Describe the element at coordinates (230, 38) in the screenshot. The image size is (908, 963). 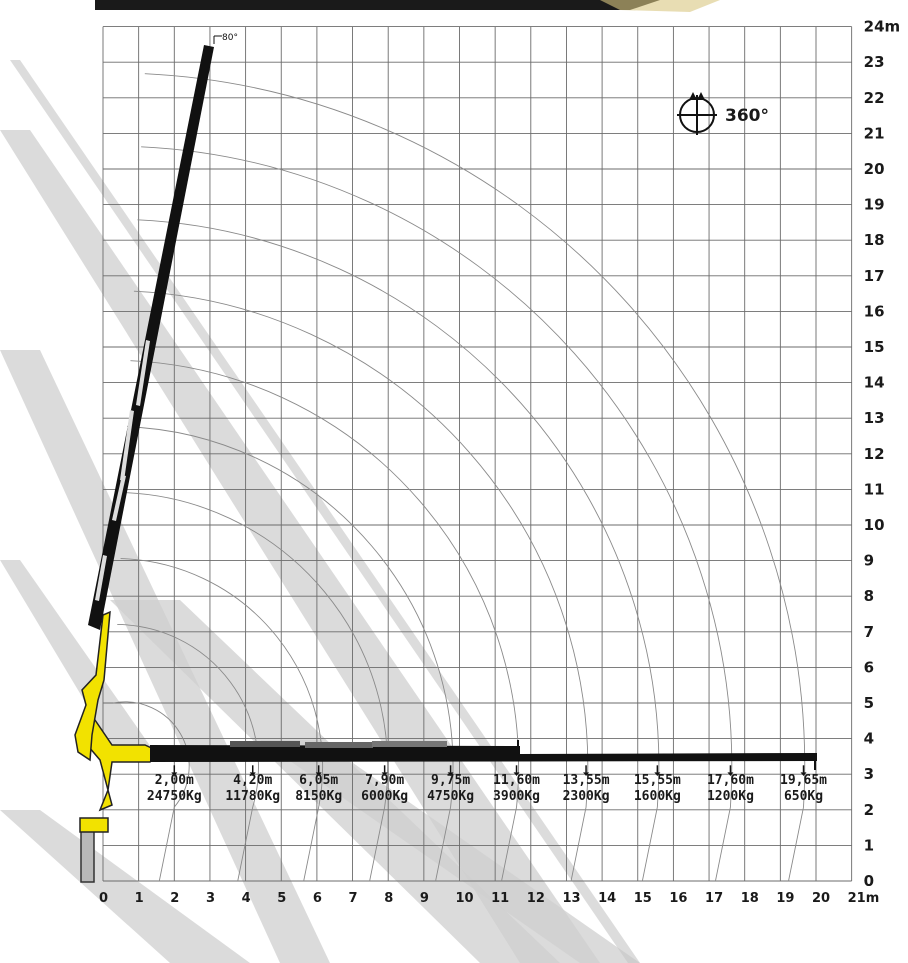
I see `boom-angle-label: 80°` at that location.